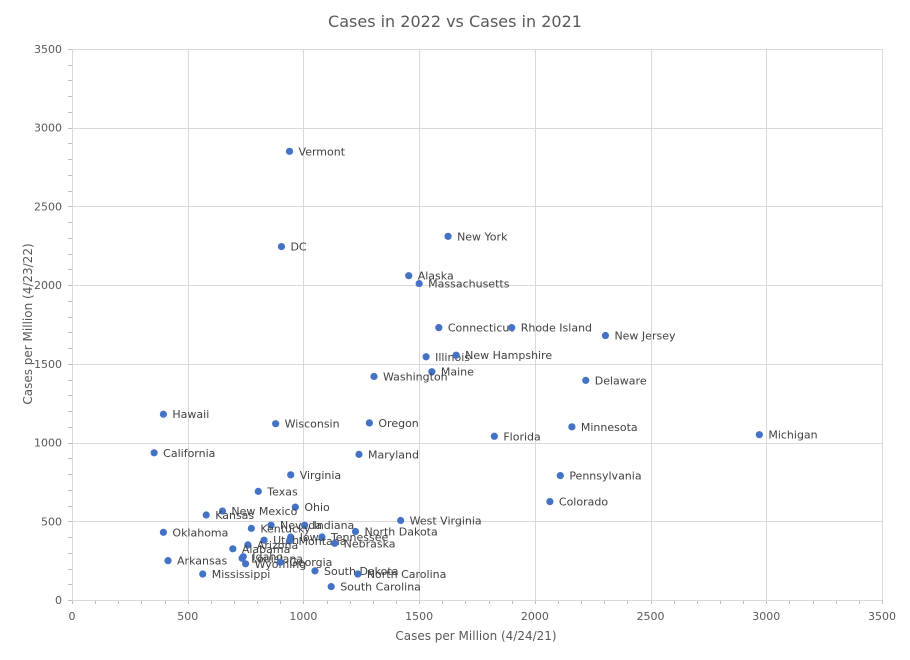 This screenshot has height=660, width=910. Describe the element at coordinates (535, 616) in the screenshot. I see `x-tick-label: 2000` at that location.